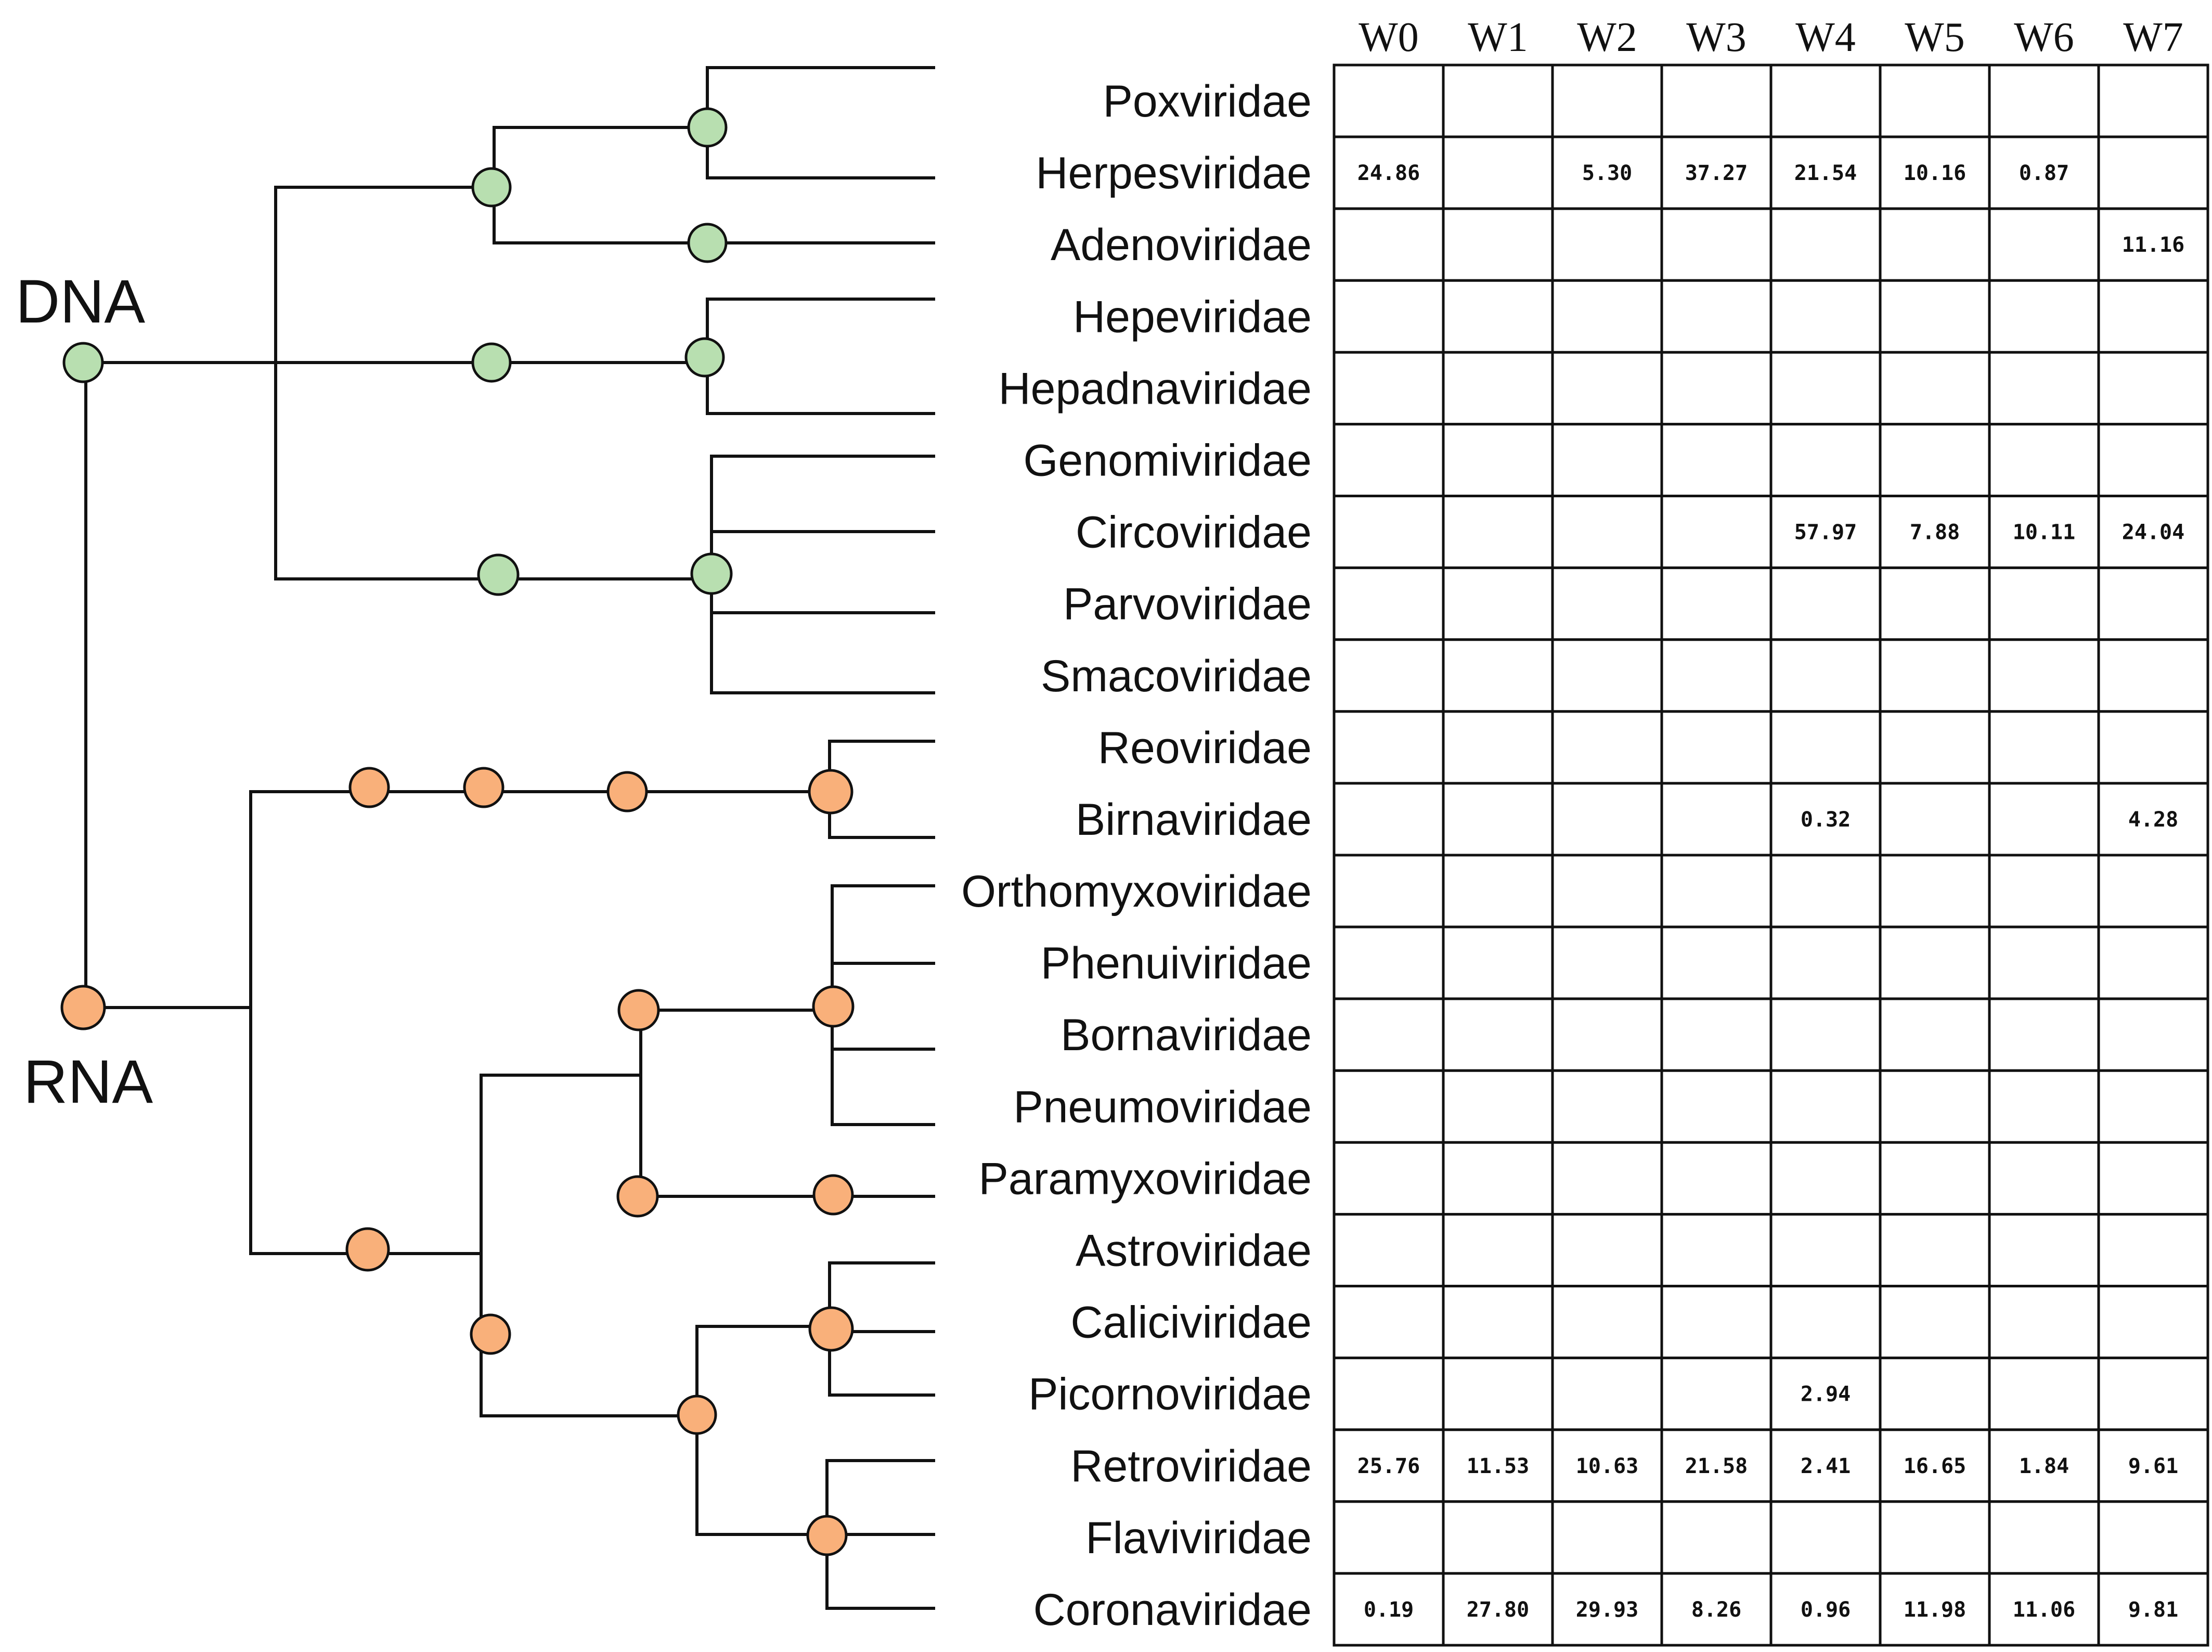 The image size is (2212, 1652). I want to click on cell-value-label: 10.11, so click(2044, 533).